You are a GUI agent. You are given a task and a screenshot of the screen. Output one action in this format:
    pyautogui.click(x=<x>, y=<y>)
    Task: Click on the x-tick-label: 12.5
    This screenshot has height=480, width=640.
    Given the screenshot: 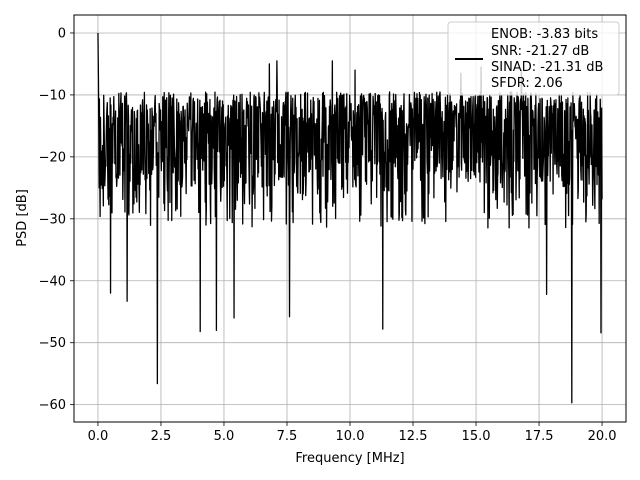 What is the action you would take?
    pyautogui.click(x=413, y=436)
    